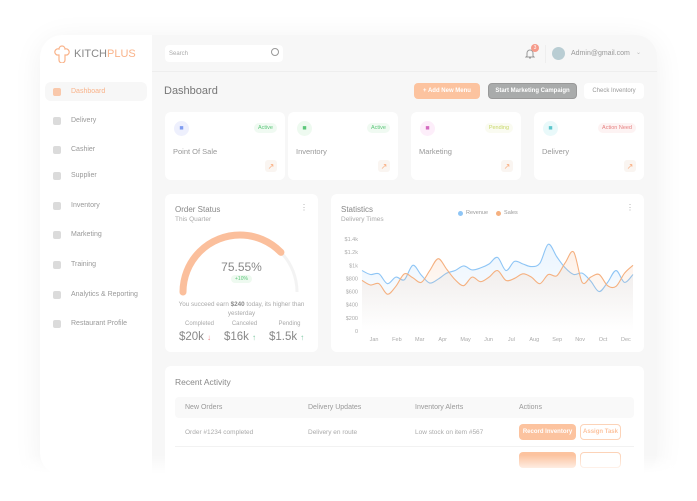 The height and width of the screenshot is (501, 697). I want to click on arrow-down-icon: ↓, so click(208, 337).